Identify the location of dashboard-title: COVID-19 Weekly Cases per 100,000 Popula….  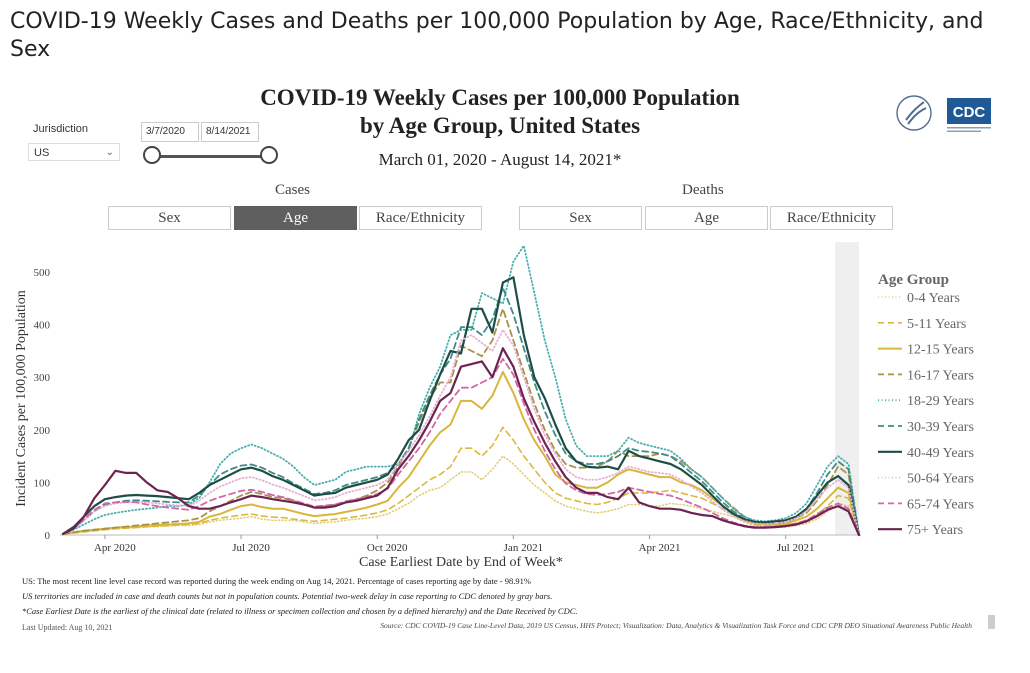
(500, 112).